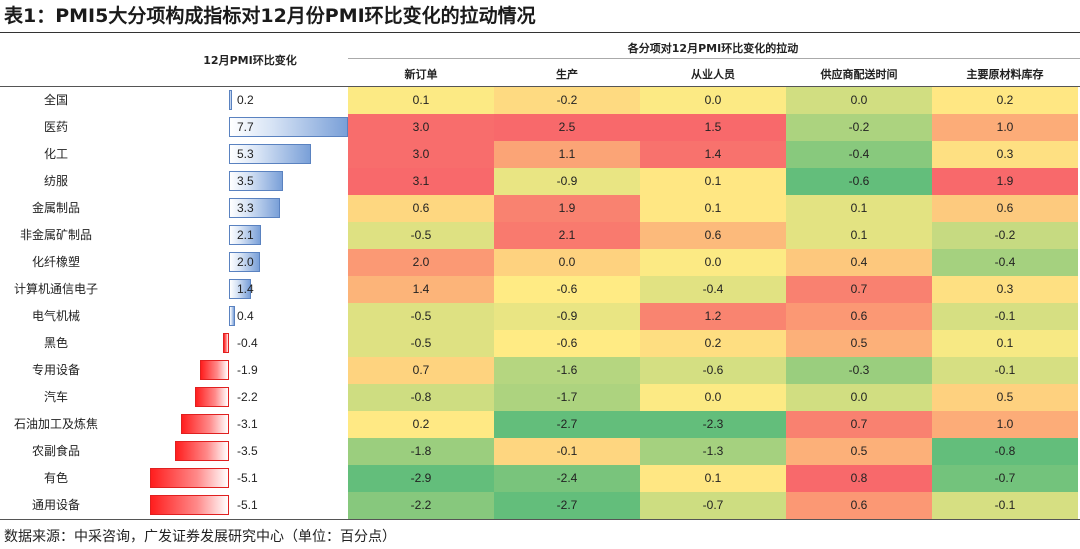 This screenshot has height=549, width=1080. I want to click on pmi-change-value: -1.9, so click(247, 370).